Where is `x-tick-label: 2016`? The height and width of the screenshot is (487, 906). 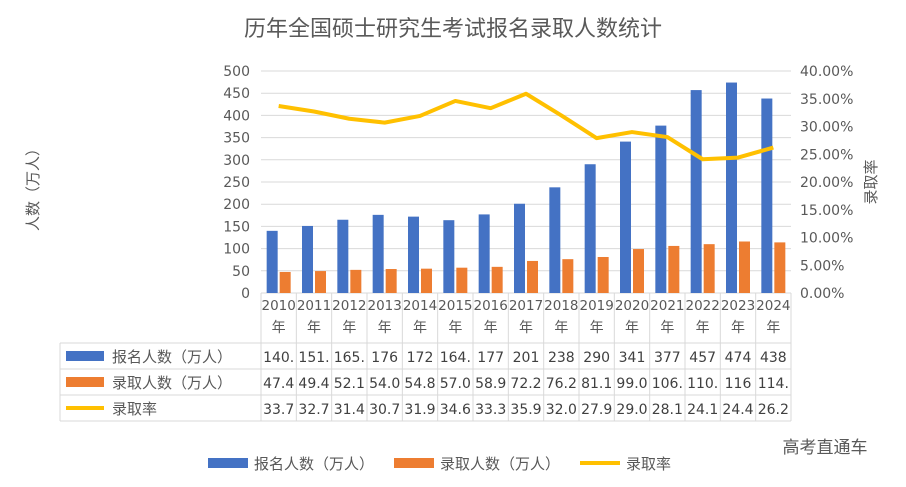
x-tick-label: 2016 is located at coordinates (490, 306).